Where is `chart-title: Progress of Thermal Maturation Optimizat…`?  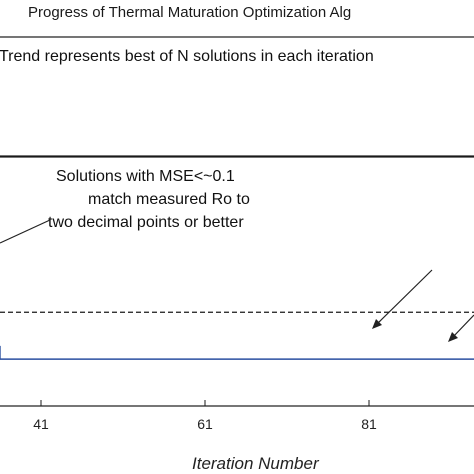
chart-title: Progress of Thermal Maturation Optimizat… is located at coordinates (189, 12).